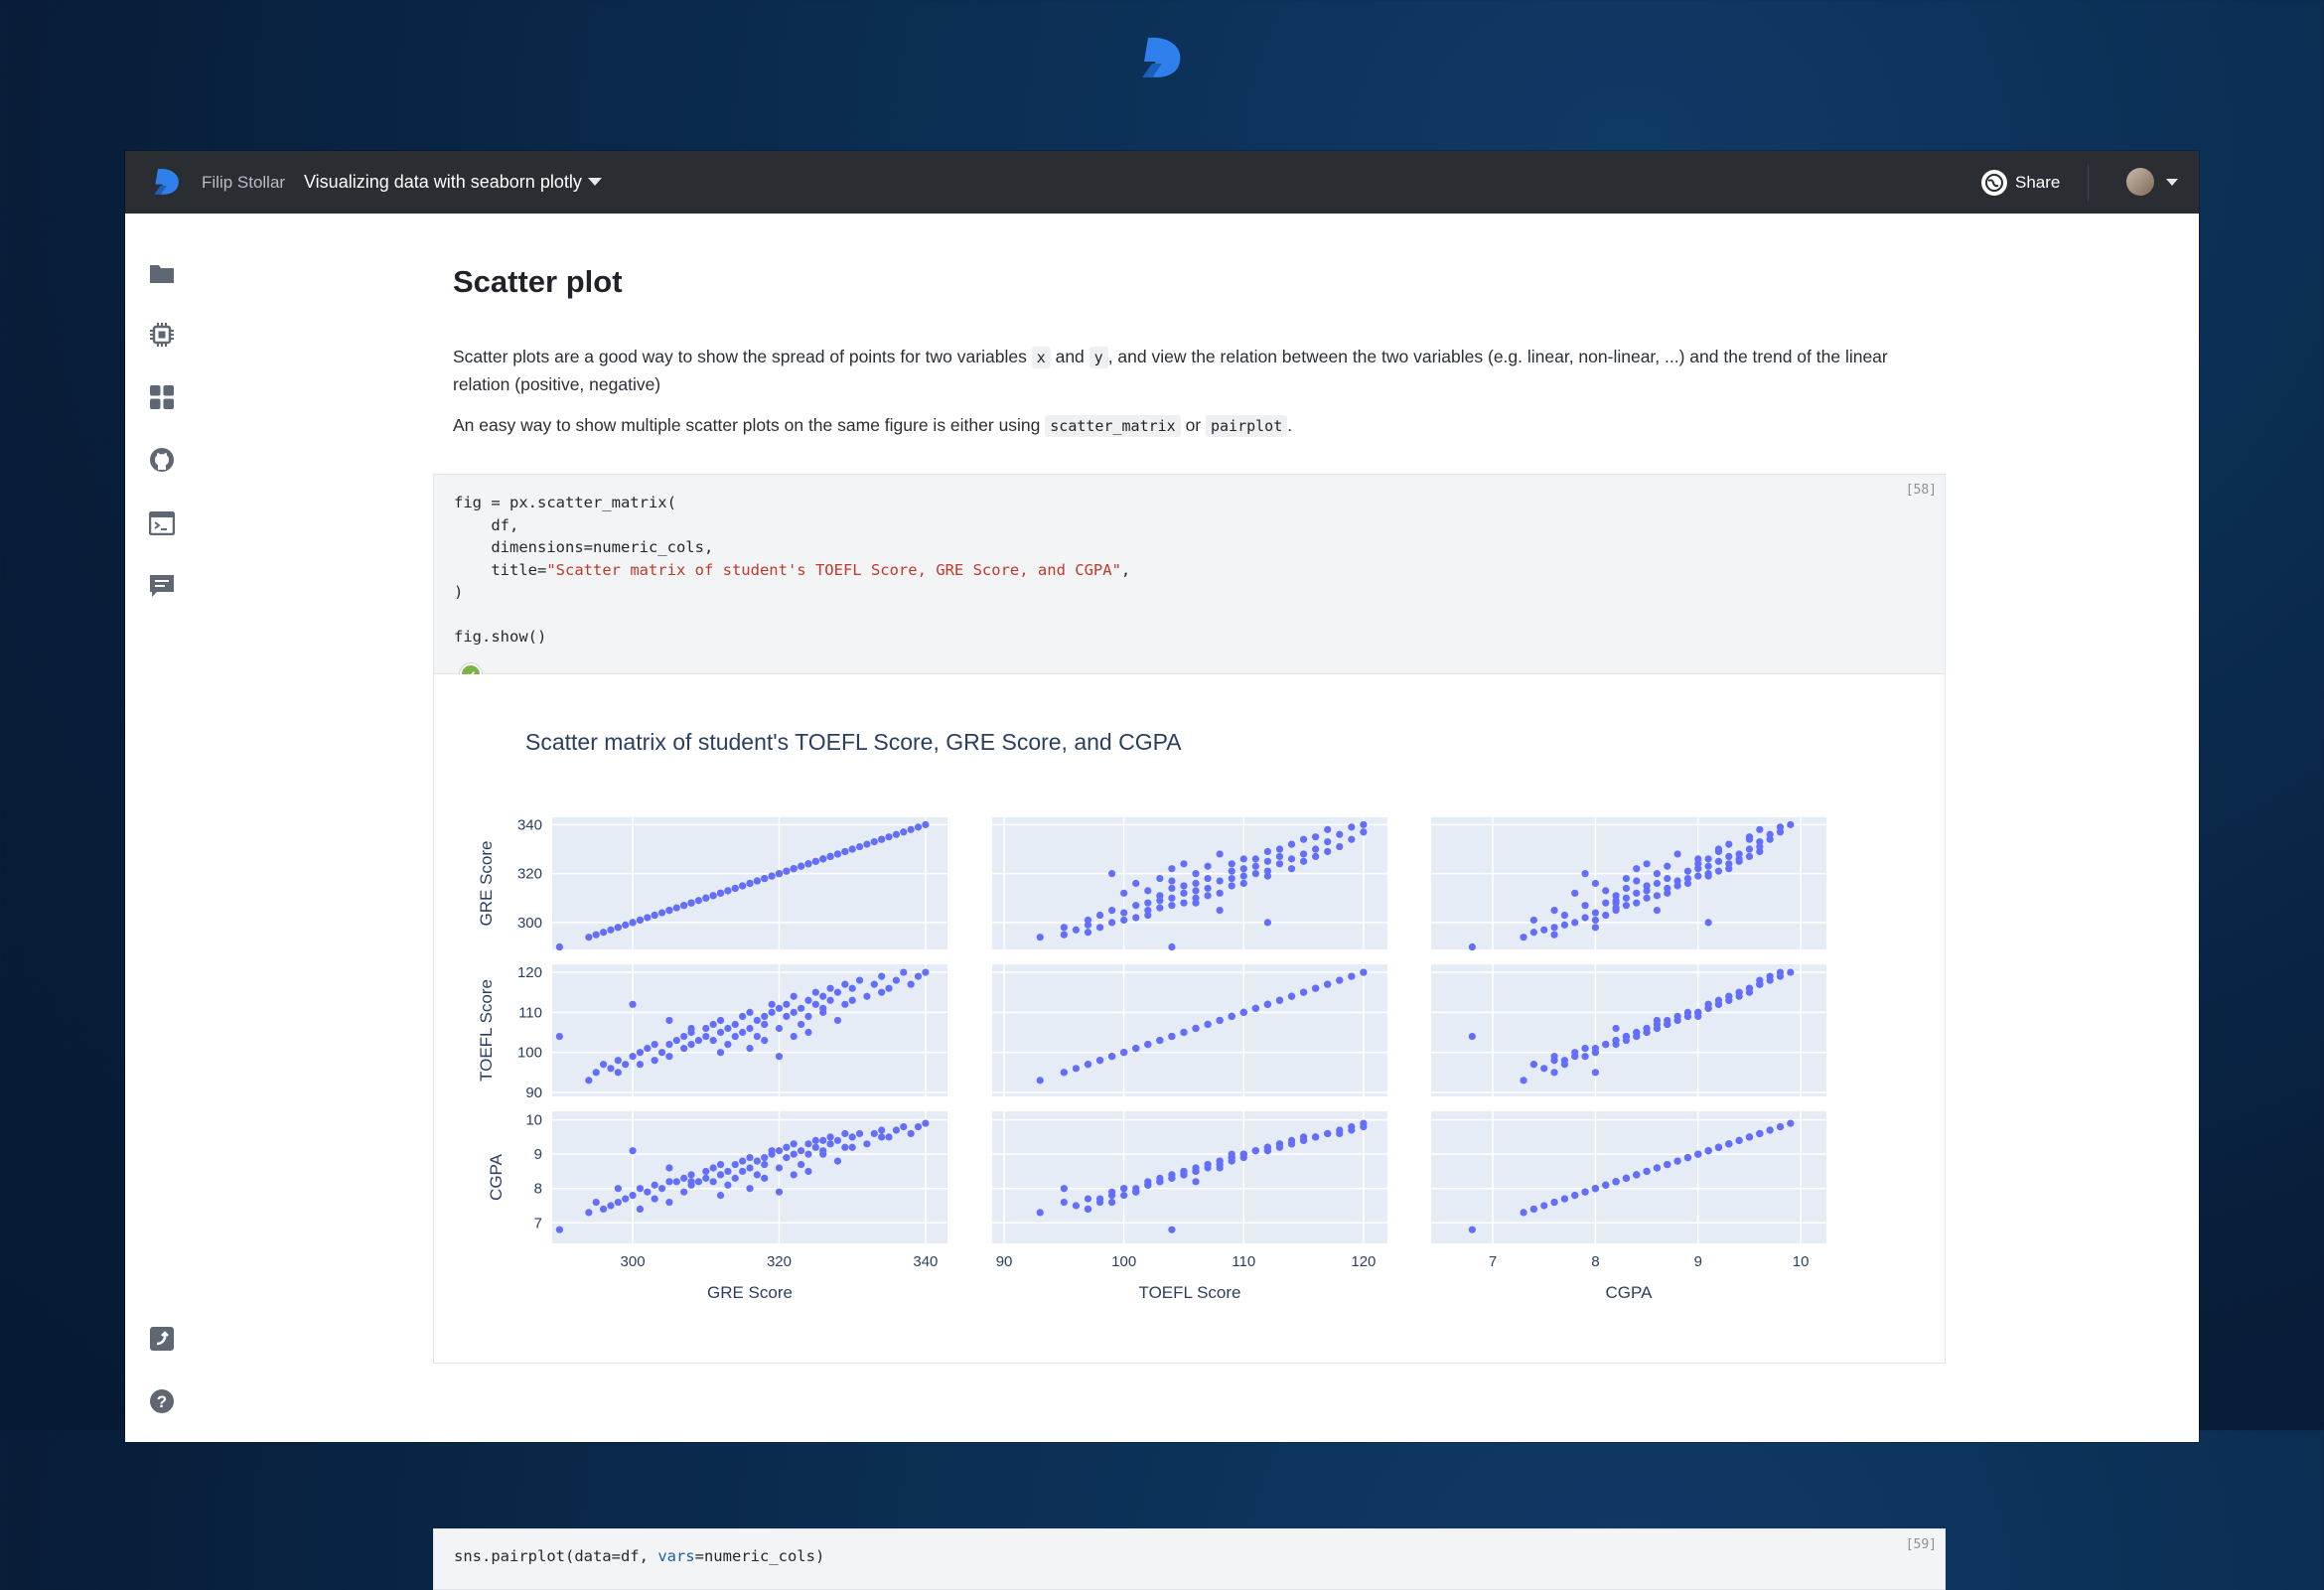 This screenshot has height=1590, width=2324. I want to click on folder-icon, so click(162, 273).